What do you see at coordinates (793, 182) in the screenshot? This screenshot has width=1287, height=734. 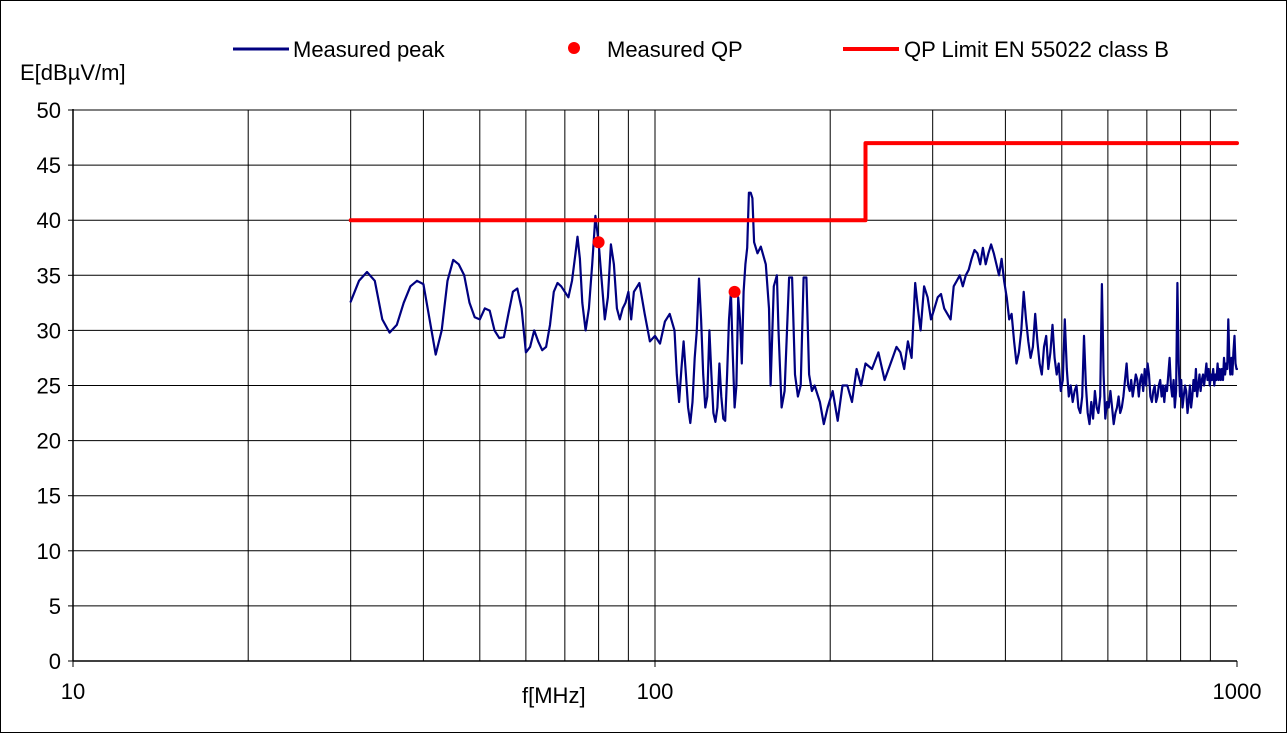 I see `qp-limit-en-55022-class-b-line` at bounding box center [793, 182].